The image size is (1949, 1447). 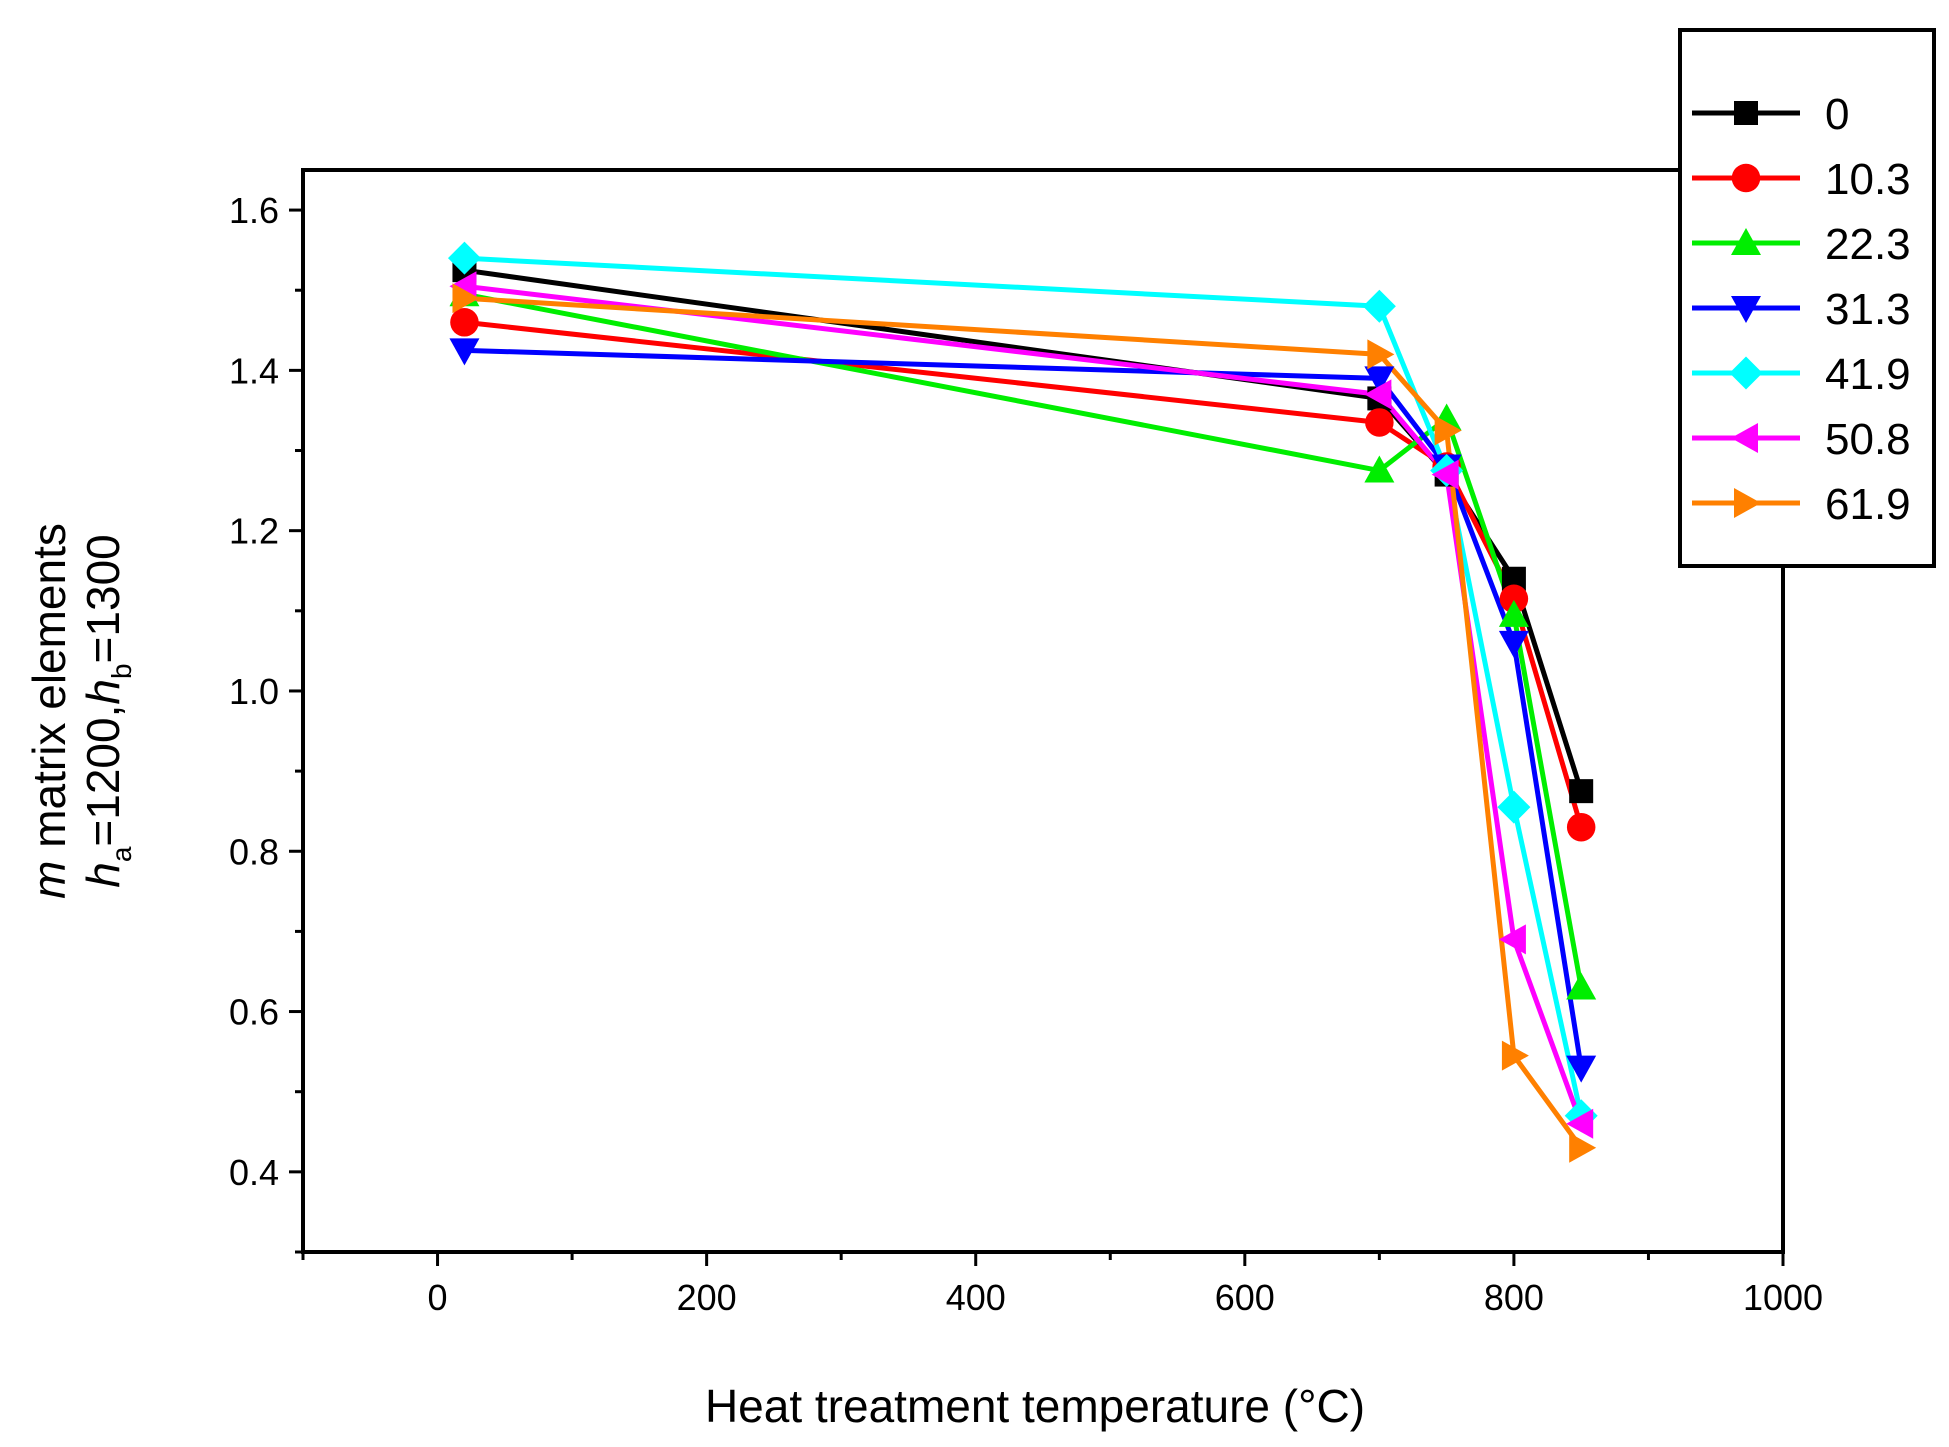 What do you see at coordinates (254, 531) in the screenshot?
I see `y-tick-label-1.2: 1.2` at bounding box center [254, 531].